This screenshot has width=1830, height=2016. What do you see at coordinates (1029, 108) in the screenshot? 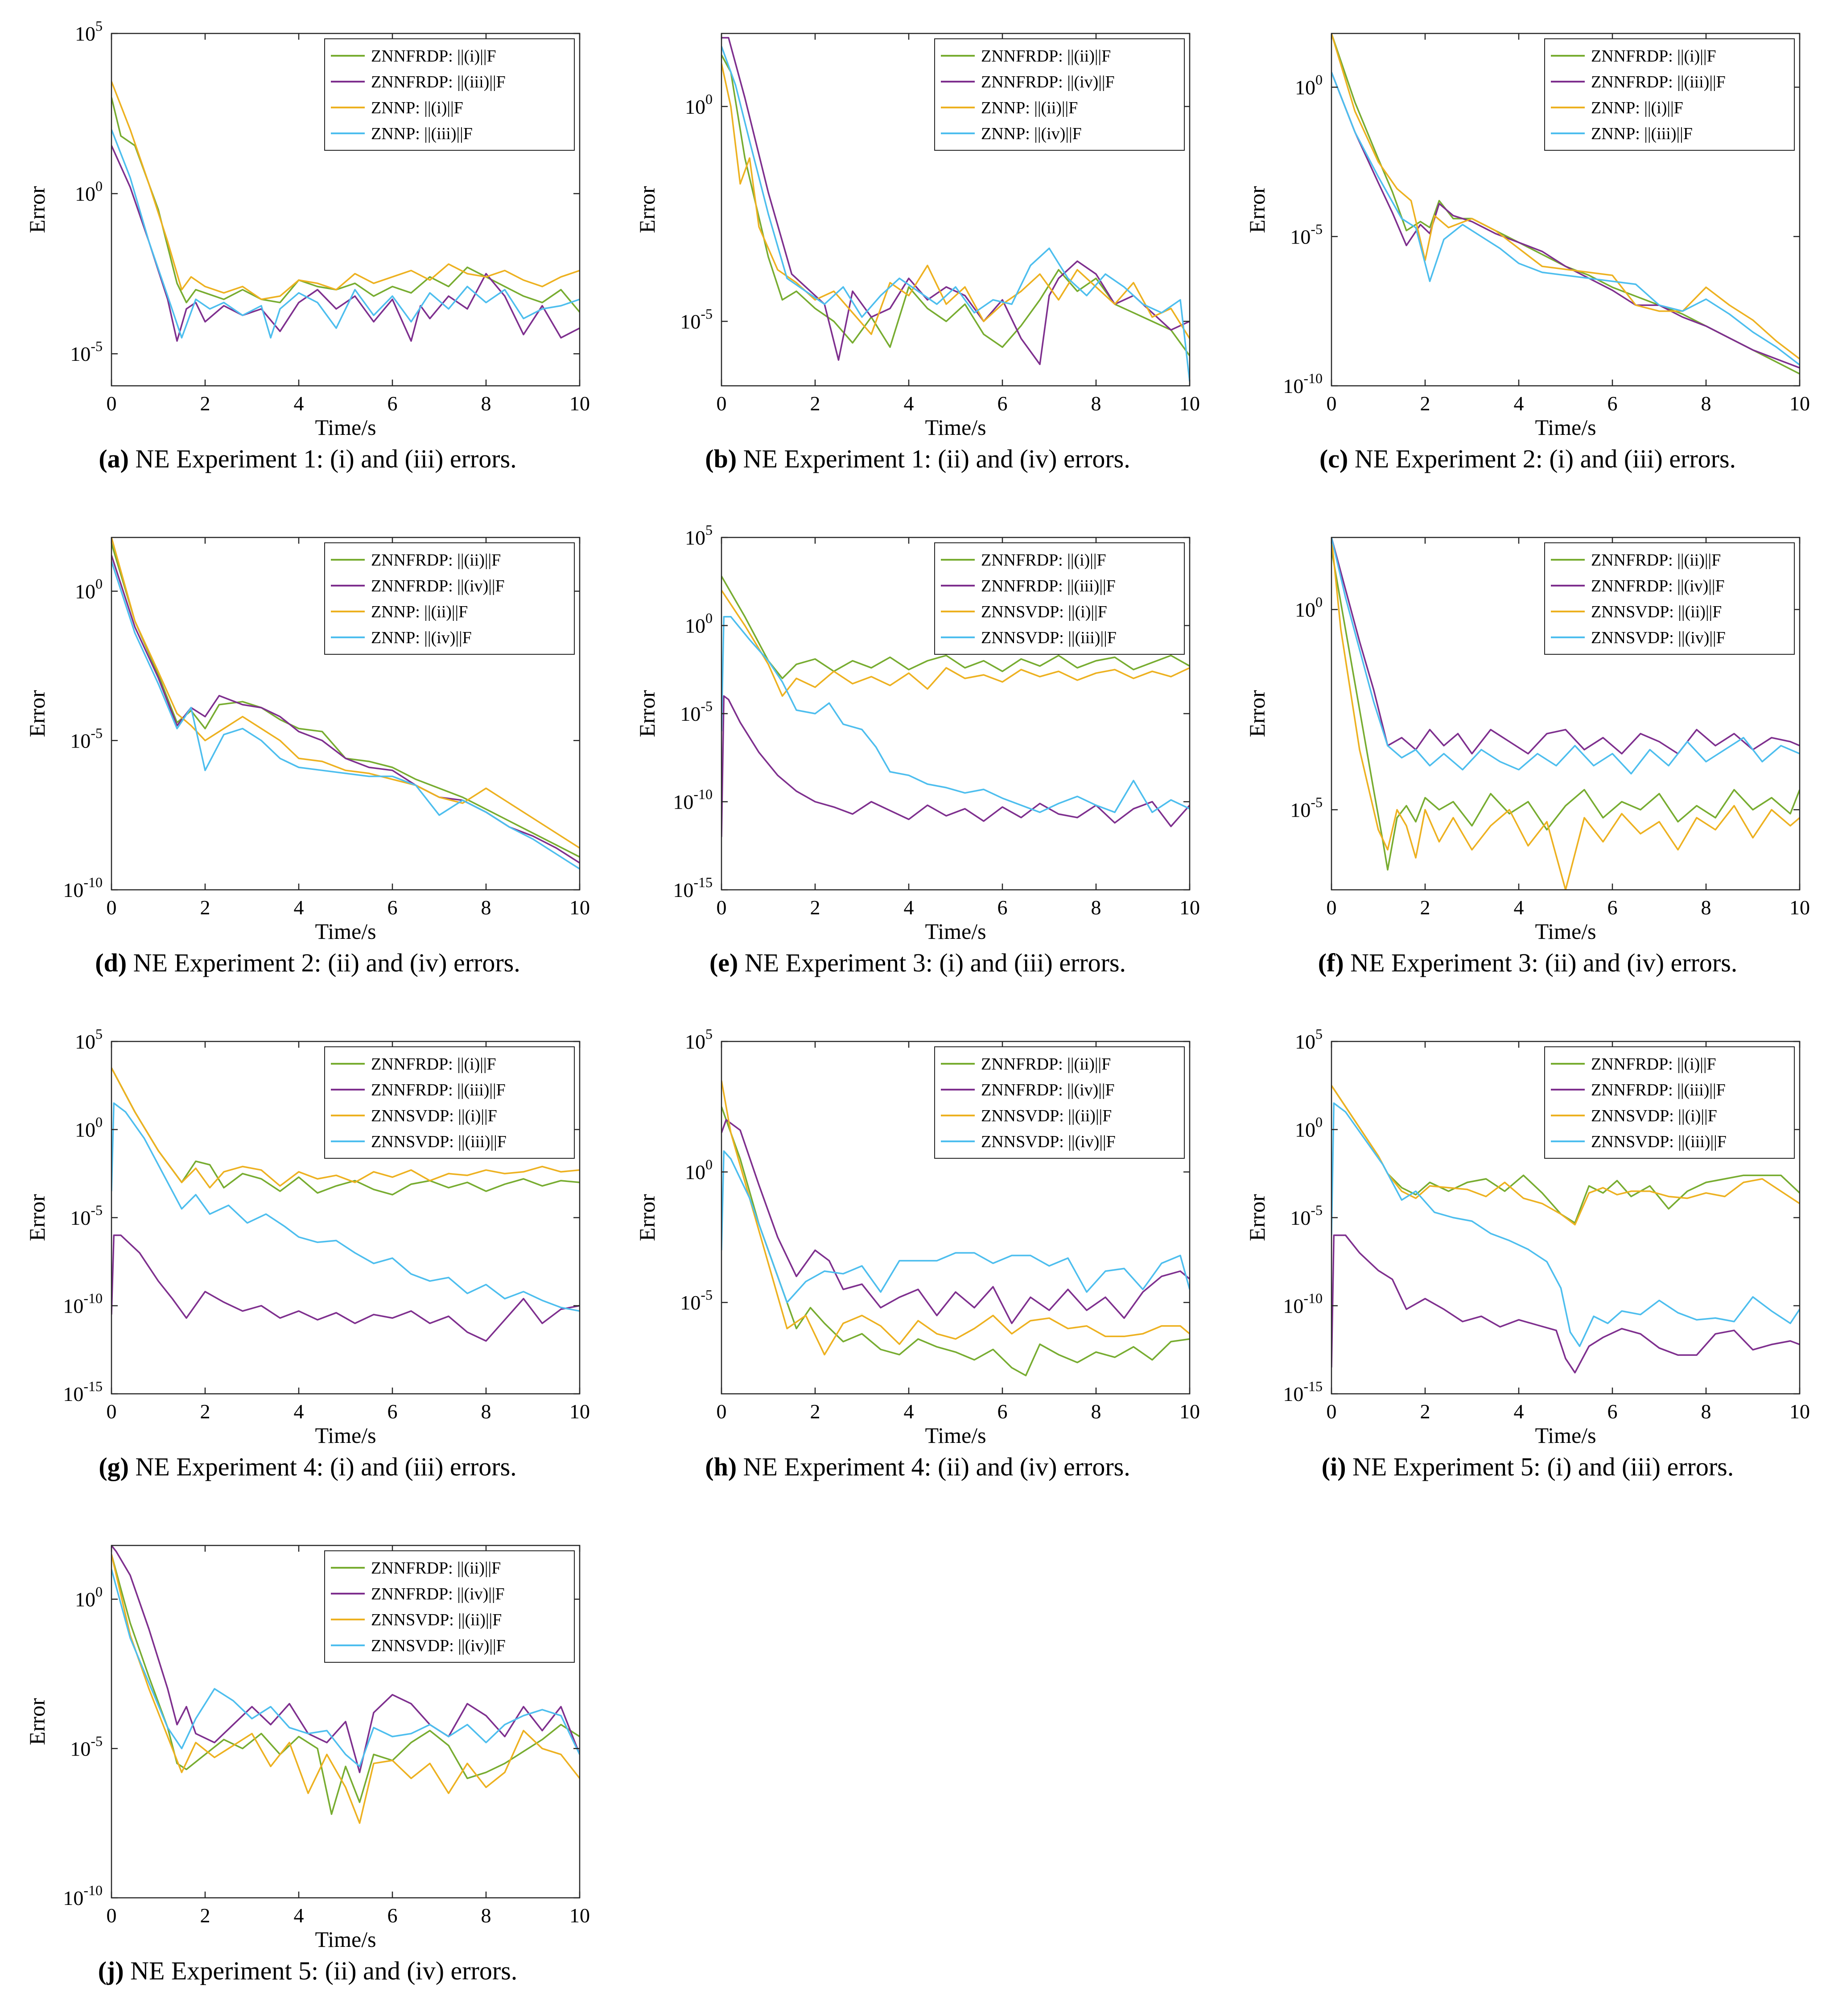
I see `legend-entry: ZNNP: ||(ii)||F` at bounding box center [1029, 108].